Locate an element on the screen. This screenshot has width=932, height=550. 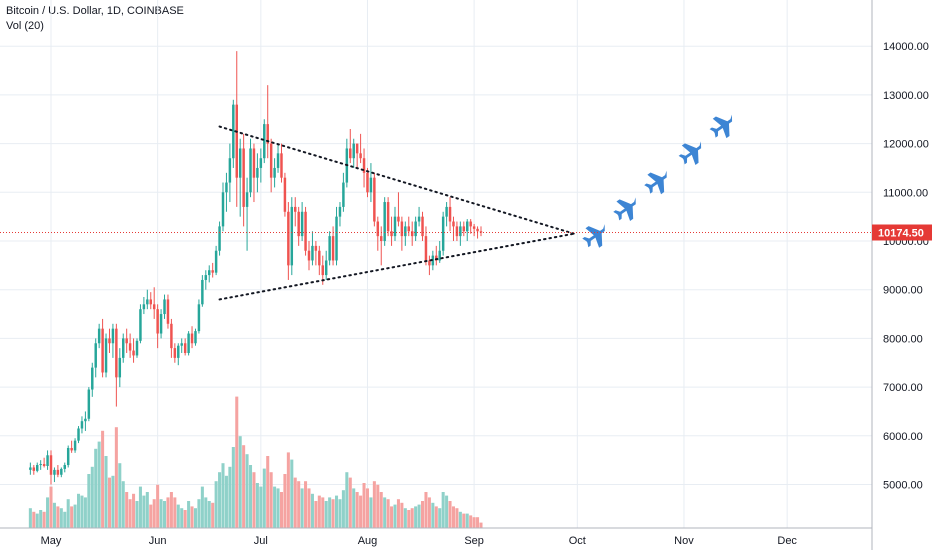
volume-indicator-label: Vol (20) is located at coordinates (25, 26).